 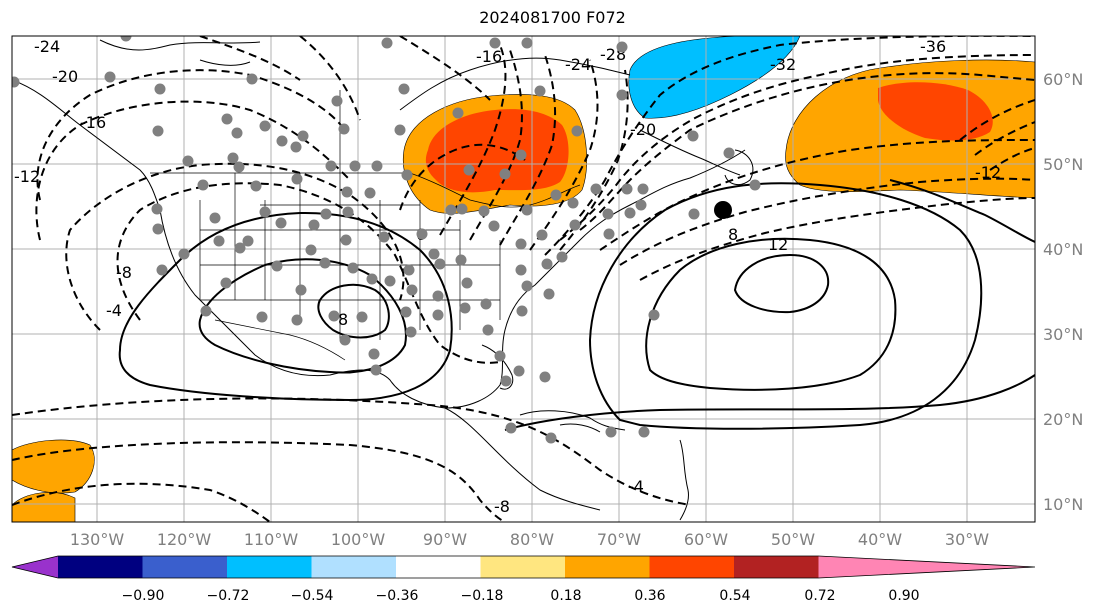 What do you see at coordinates (565, 596) in the screenshot?
I see `colorbar-tick: 0.18` at bounding box center [565, 596].